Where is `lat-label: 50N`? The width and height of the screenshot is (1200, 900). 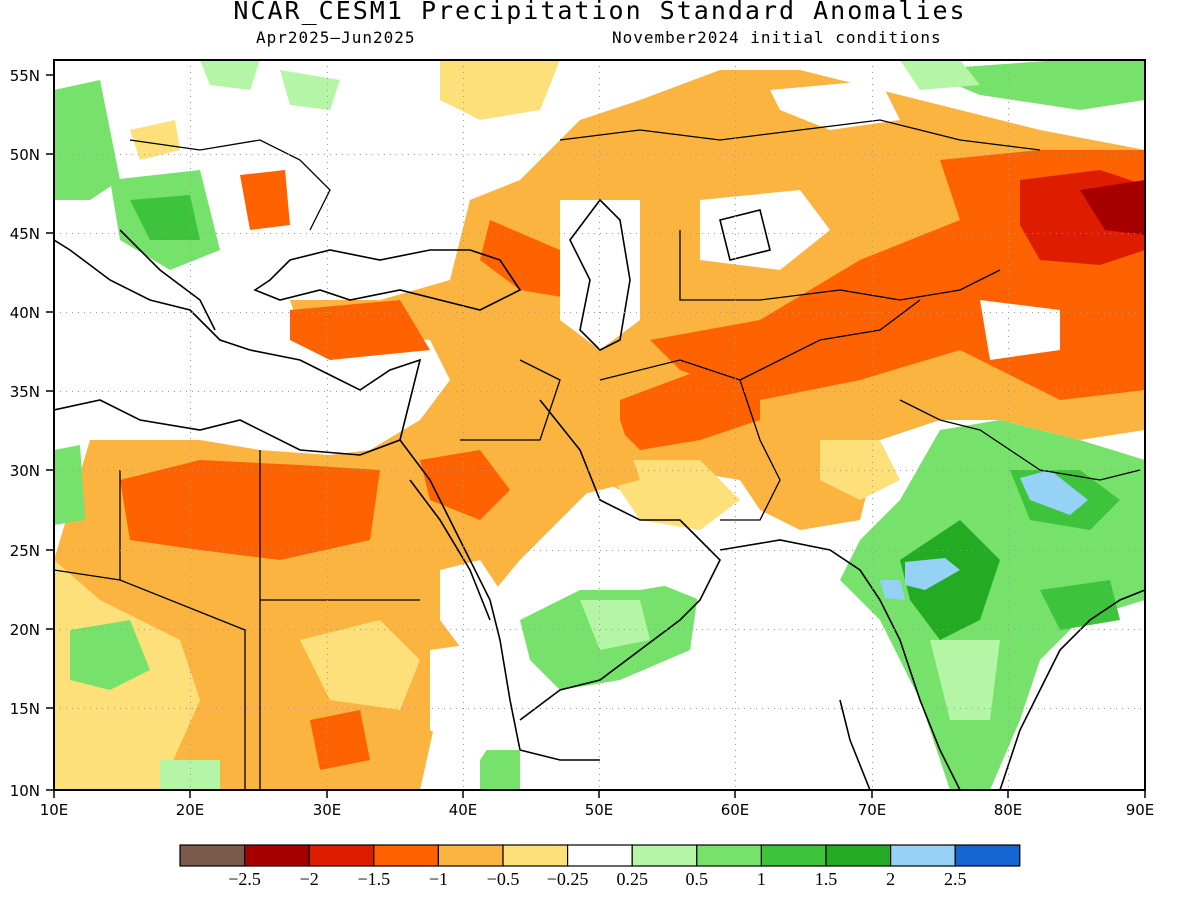
lat-label: 50N is located at coordinates (25, 155).